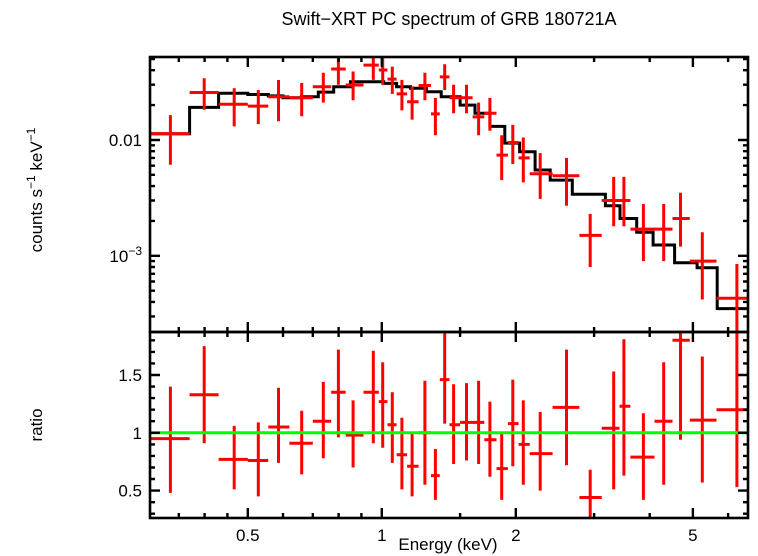  Describe the element at coordinates (130, 375) in the screenshot. I see `ratio-tick-label: 1.5` at that location.